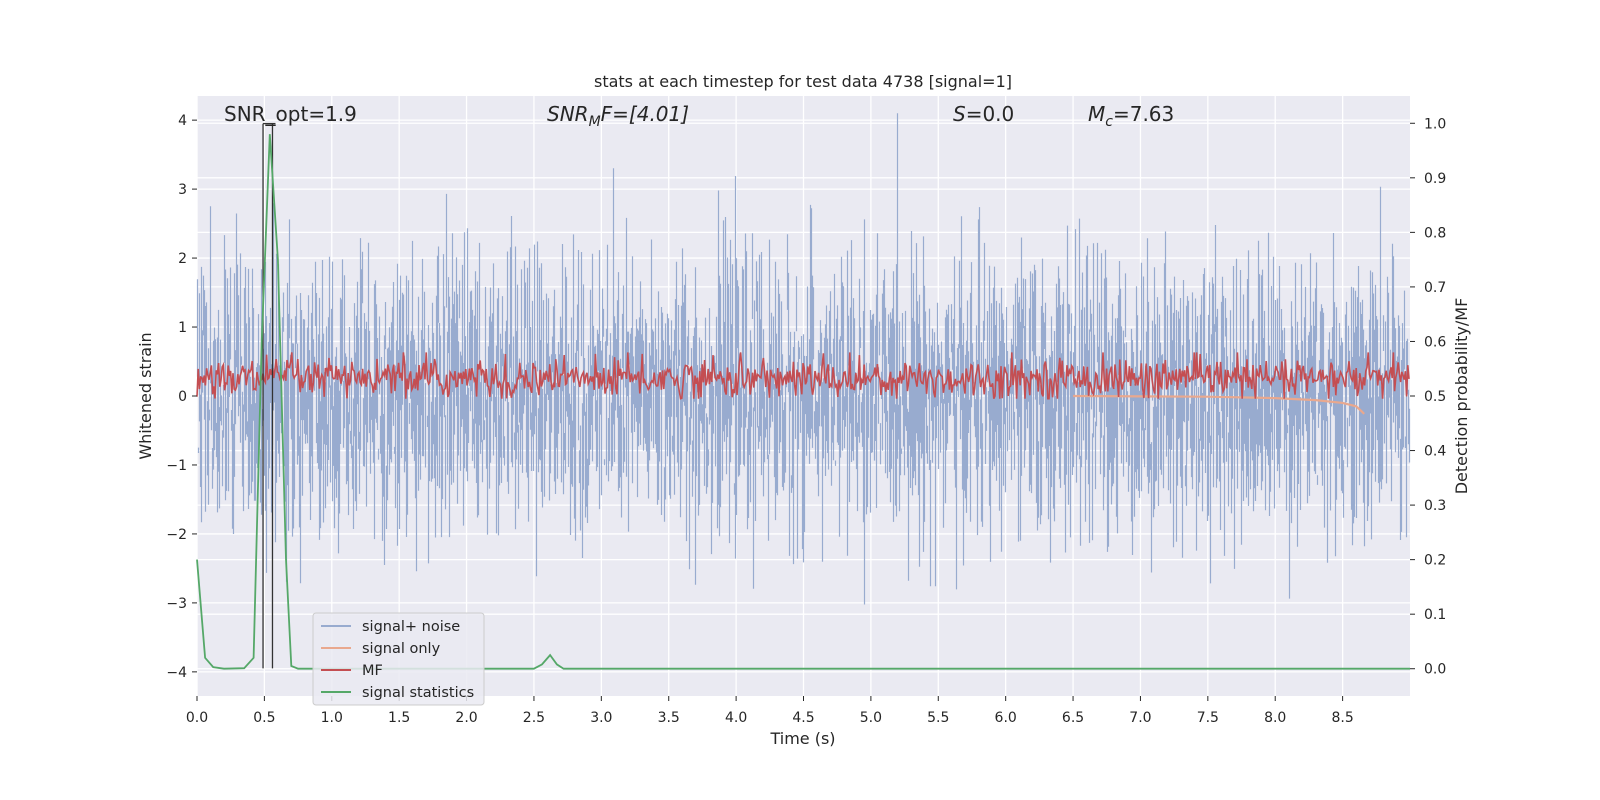  Describe the element at coordinates (1140, 718) in the screenshot. I see `x-tick-label: 7.0` at that location.